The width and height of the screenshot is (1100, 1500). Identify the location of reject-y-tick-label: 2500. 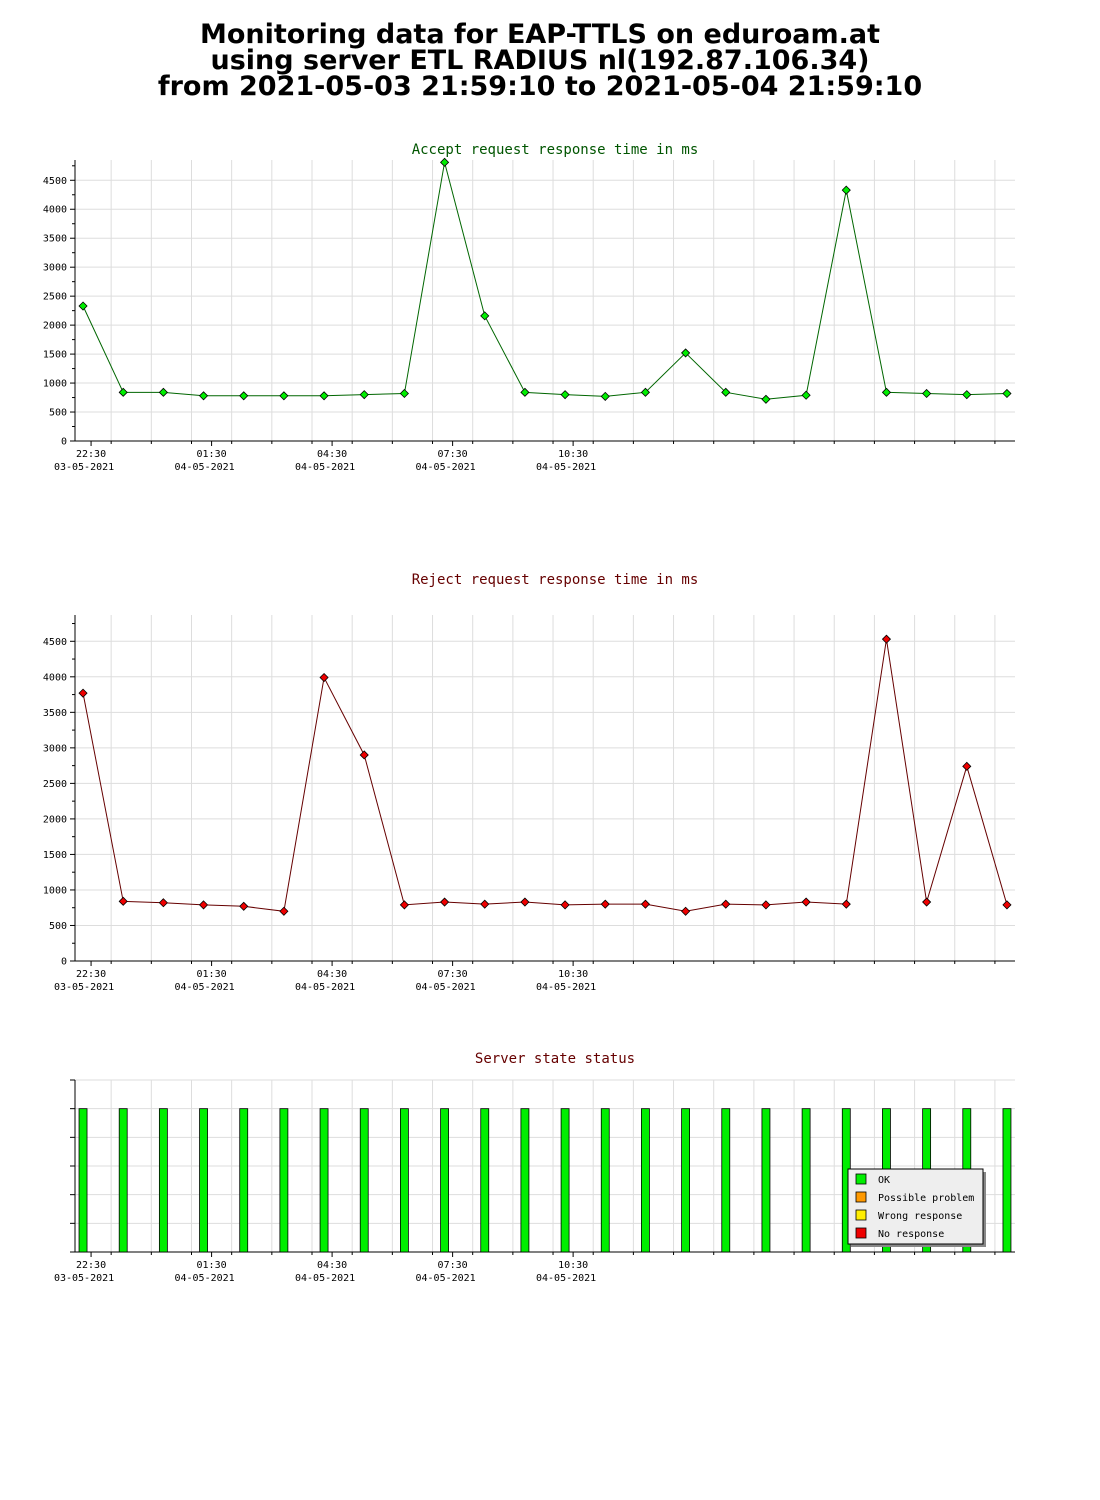
(55, 784).